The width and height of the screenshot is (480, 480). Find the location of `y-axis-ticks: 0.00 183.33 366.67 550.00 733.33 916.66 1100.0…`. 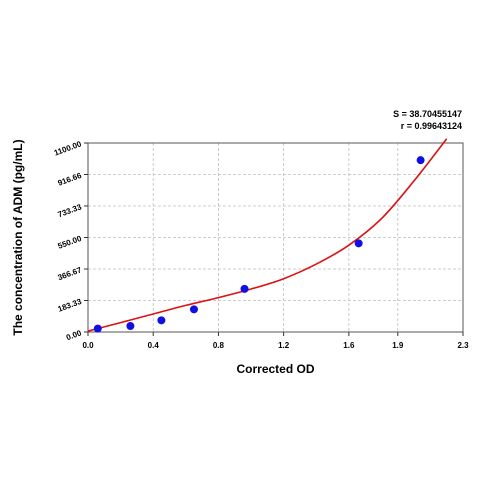

y-axis-ticks: 0.00 183.33 366.67 550.00 733.33 916.66 1100.0… is located at coordinates (70, 240).